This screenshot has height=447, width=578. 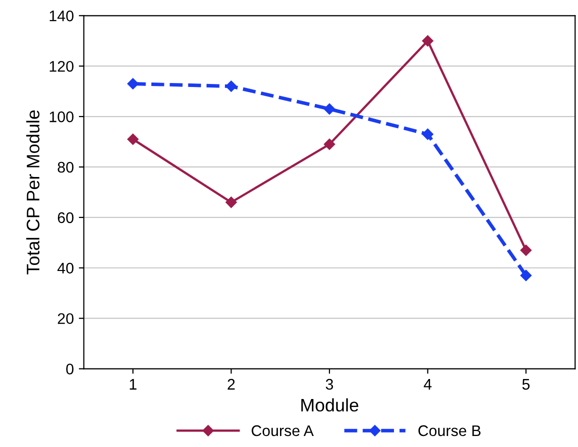 I want to click on y-tick-label: 60, so click(x=66, y=218).